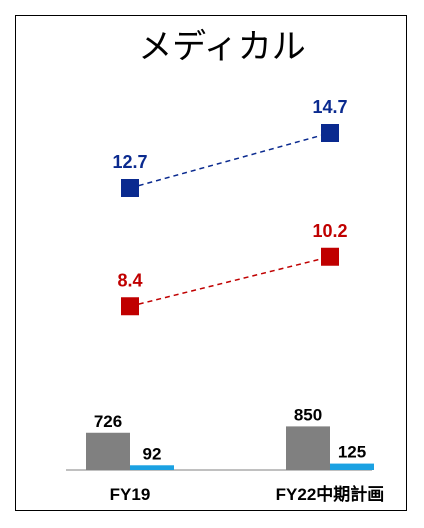 This screenshot has height=528, width=424. I want to click on bar-data-label: 125, so click(352, 452).